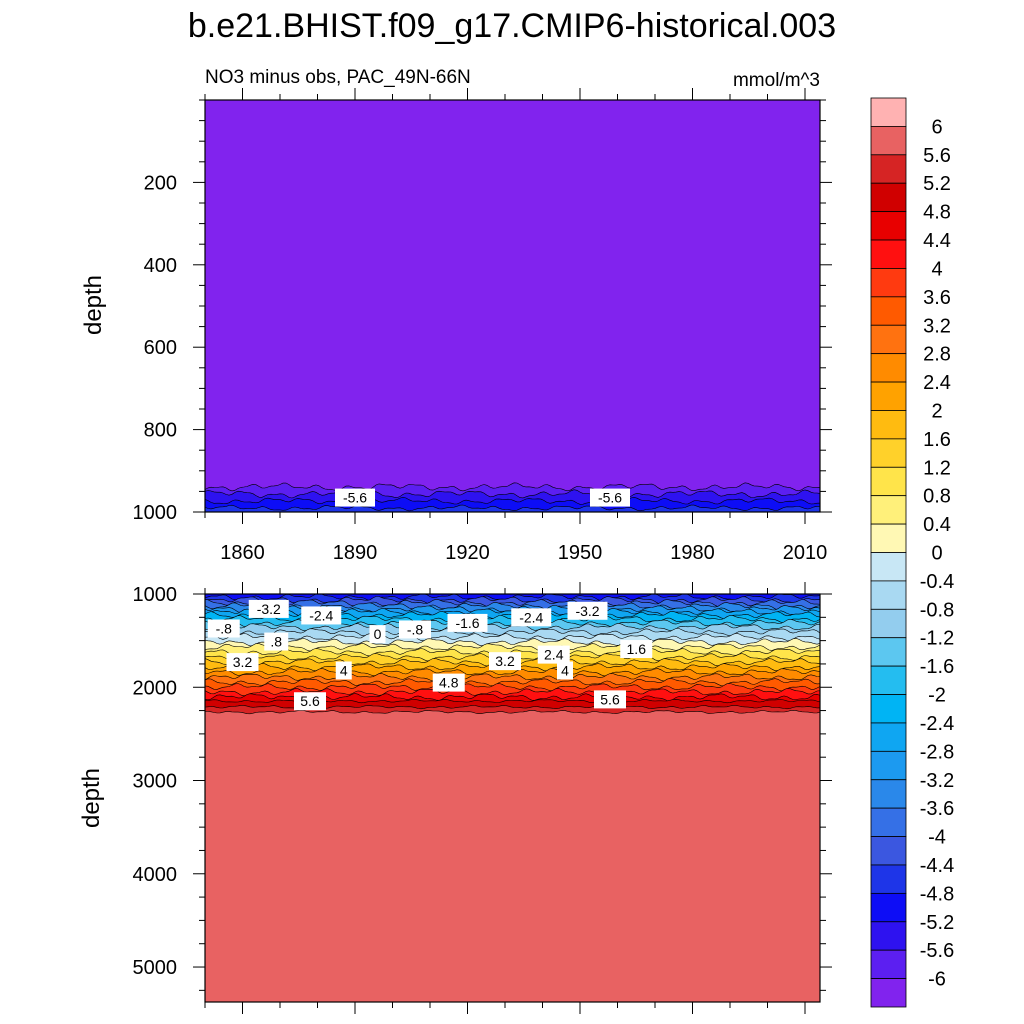  What do you see at coordinates (242, 553) in the screenshot?
I see `x-tick-label: 1860` at bounding box center [242, 553].